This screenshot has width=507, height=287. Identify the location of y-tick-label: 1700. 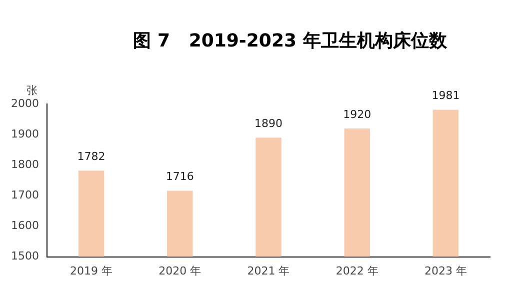
(24, 195).